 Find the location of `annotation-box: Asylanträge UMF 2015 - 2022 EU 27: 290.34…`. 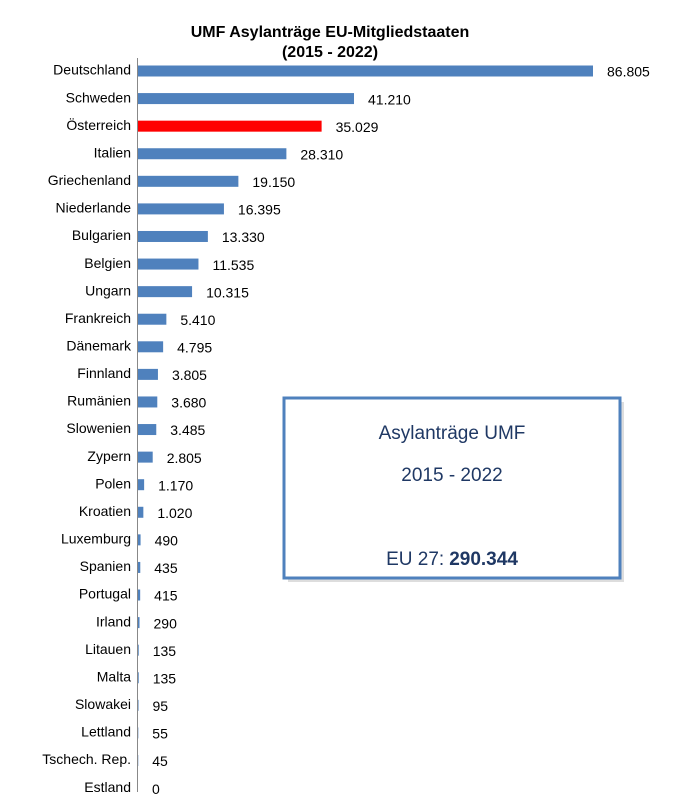

annotation-box: Asylanträge UMF 2015 - 2022 EU 27: 290.34… is located at coordinates (453, 489).